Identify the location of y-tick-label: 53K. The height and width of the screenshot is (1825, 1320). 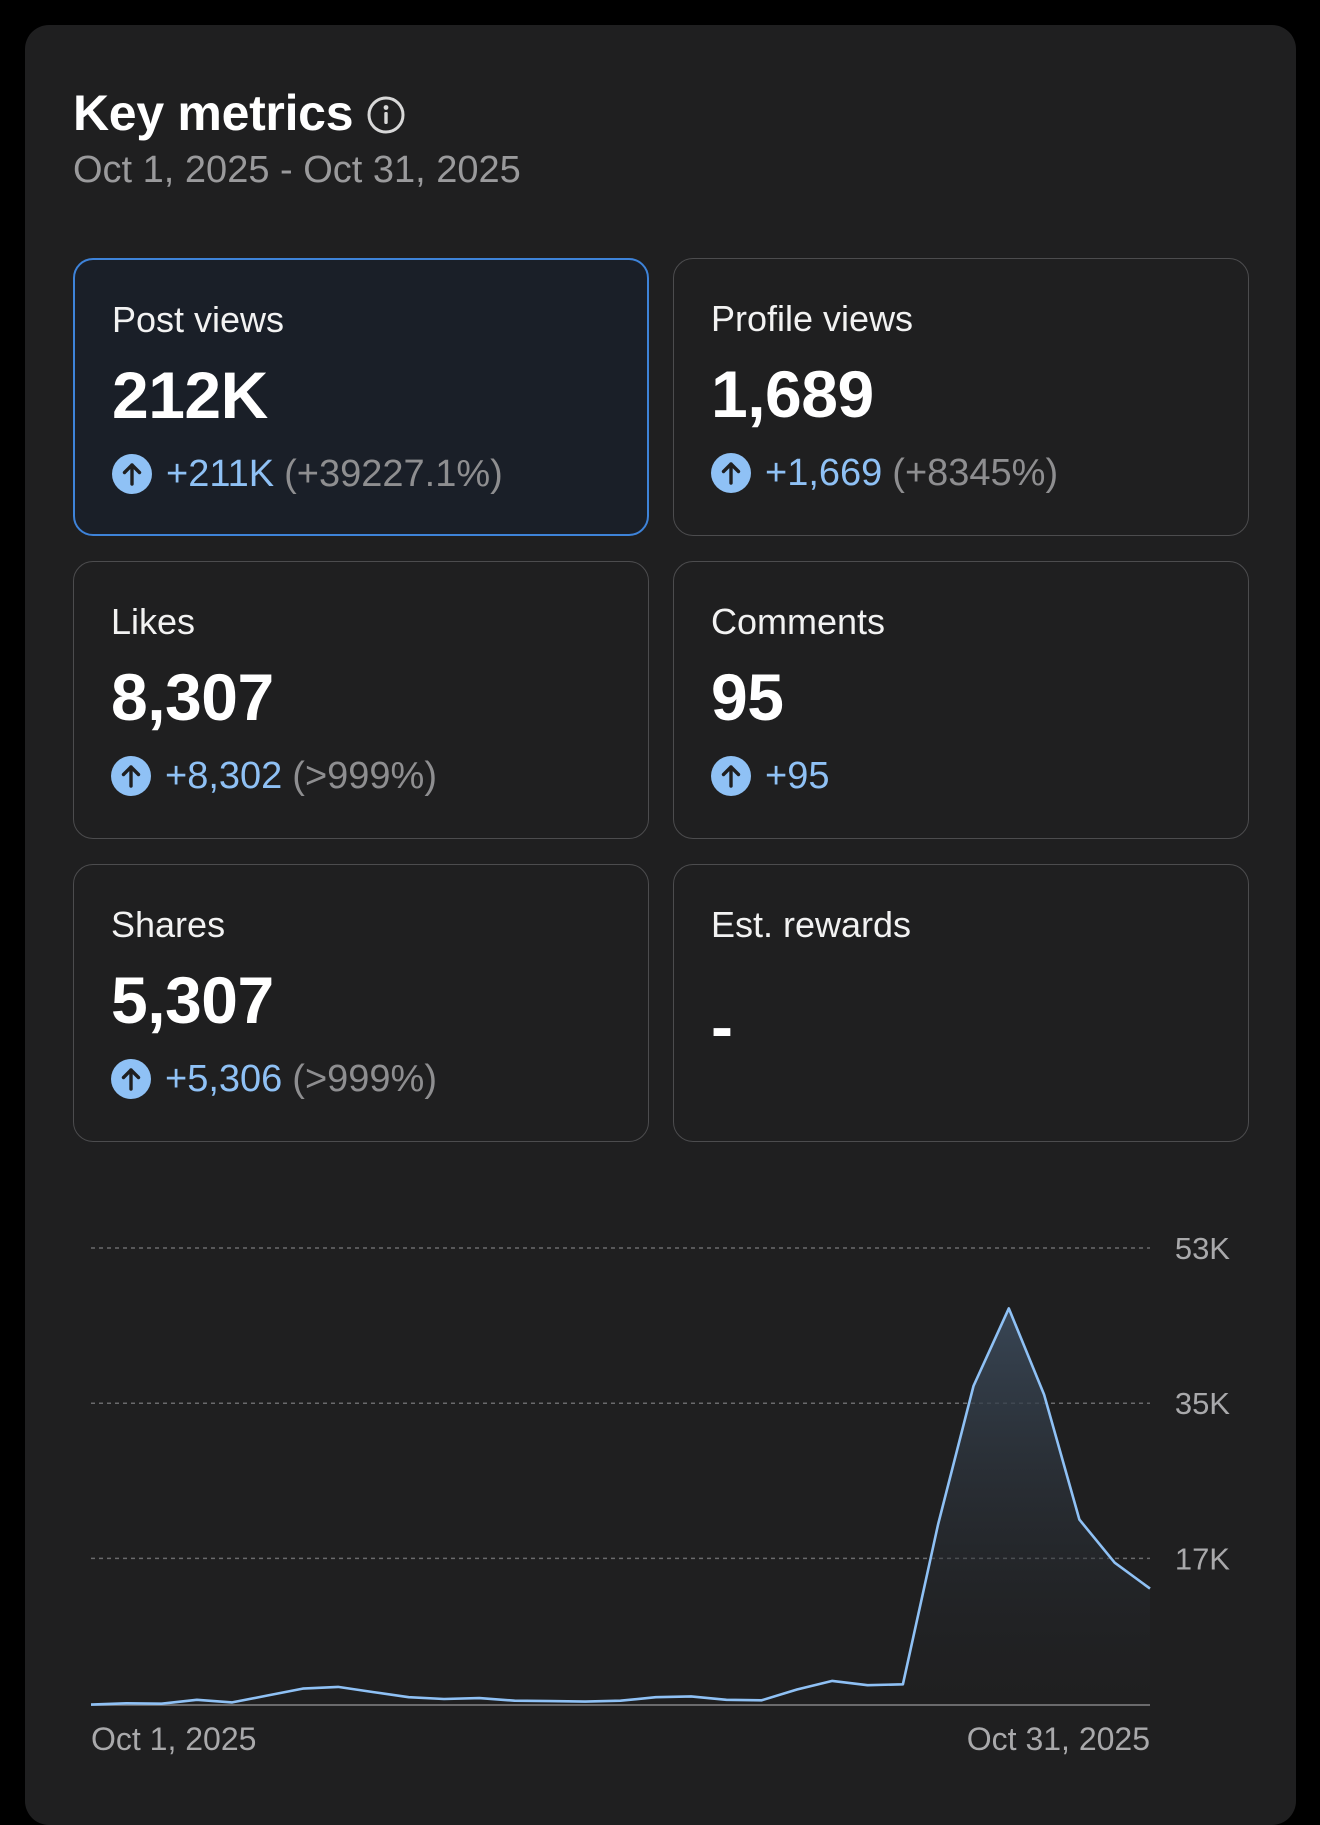
(1202, 1248).